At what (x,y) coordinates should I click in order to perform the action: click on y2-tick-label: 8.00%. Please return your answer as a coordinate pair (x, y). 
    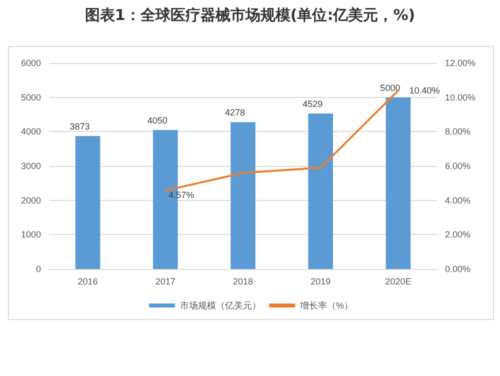
    Looking at the image, I should click on (458, 131).